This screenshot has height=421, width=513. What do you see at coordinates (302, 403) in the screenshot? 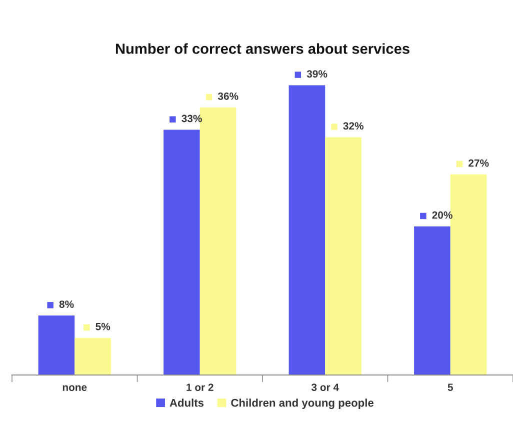
I see `legend-label: Children and young people` at bounding box center [302, 403].